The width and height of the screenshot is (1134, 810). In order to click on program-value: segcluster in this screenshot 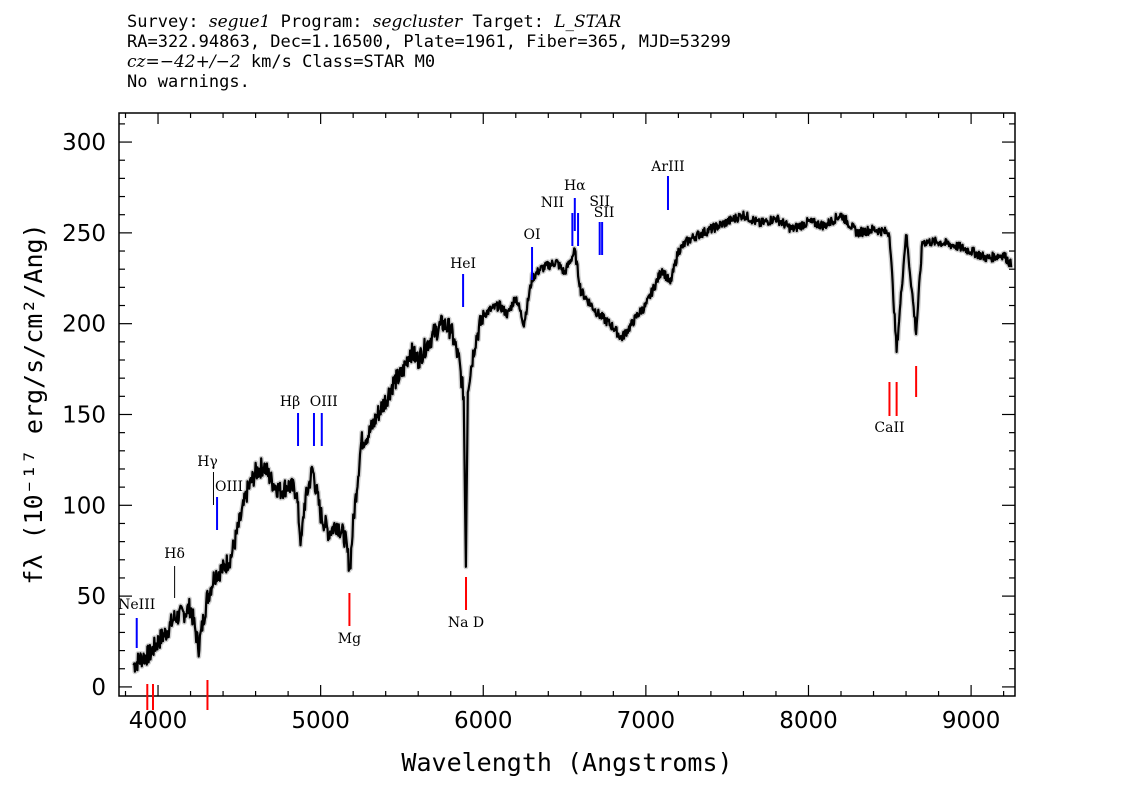, I will do `click(417, 22)`.